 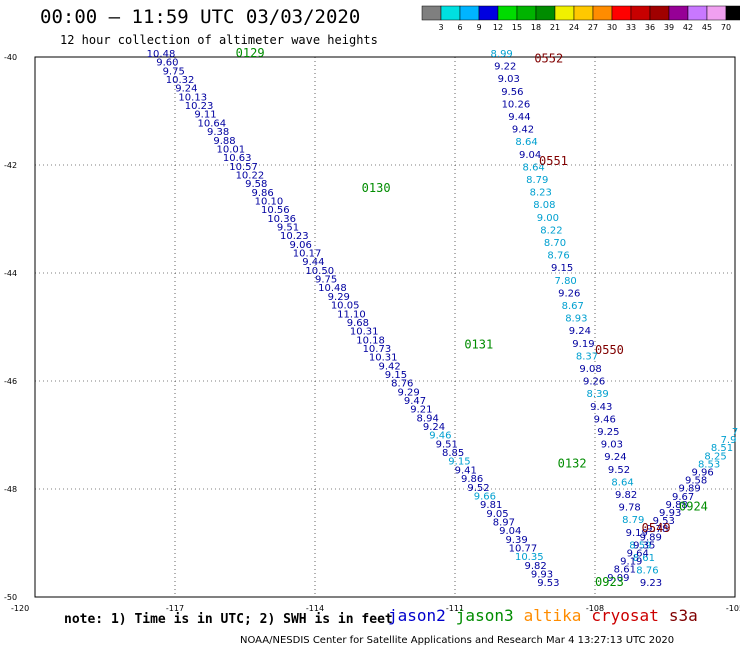 I want to click on wave-height-value: 8.70, so click(x=555, y=243).